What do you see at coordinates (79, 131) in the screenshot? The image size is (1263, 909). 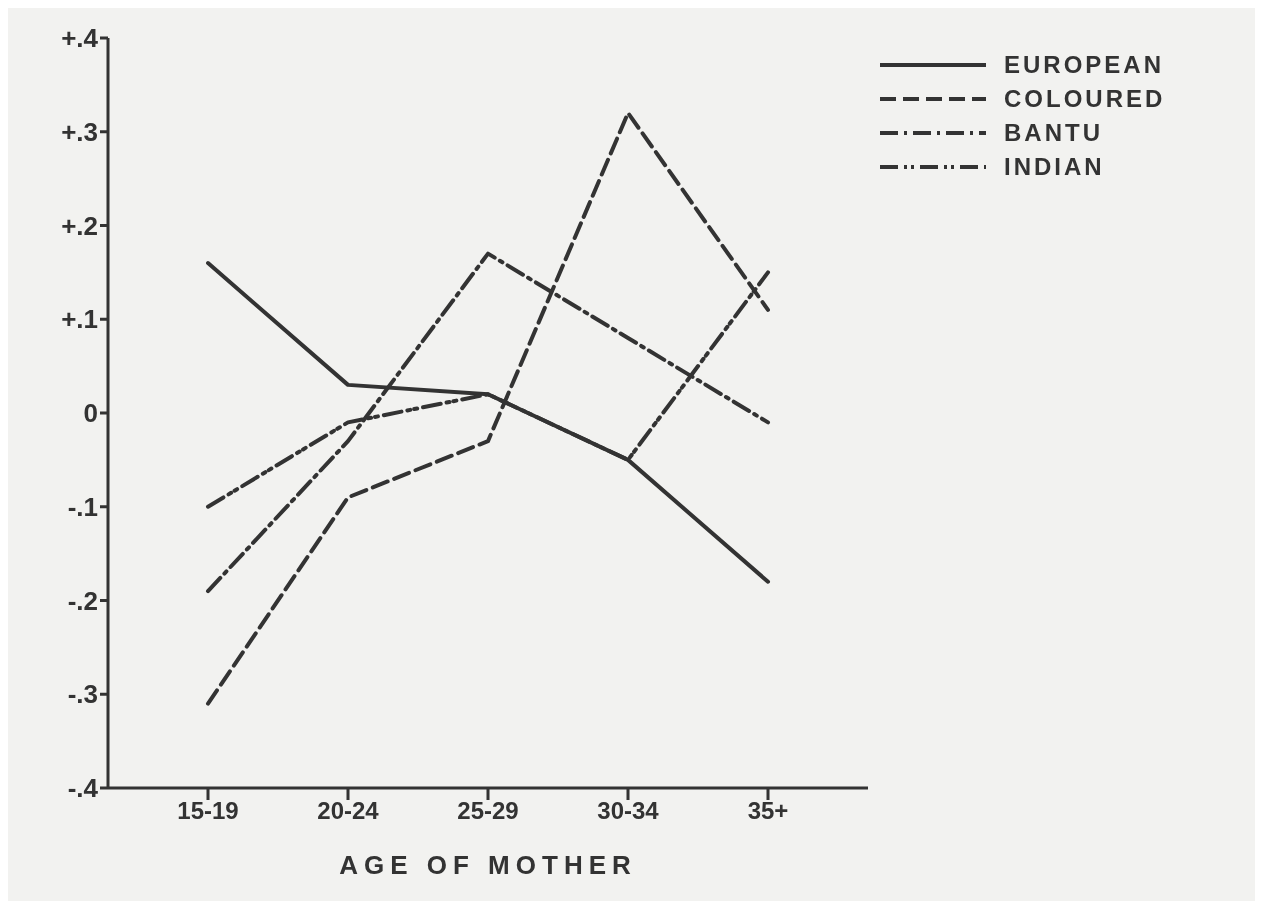 I see `y-tick-label: +.3` at bounding box center [79, 131].